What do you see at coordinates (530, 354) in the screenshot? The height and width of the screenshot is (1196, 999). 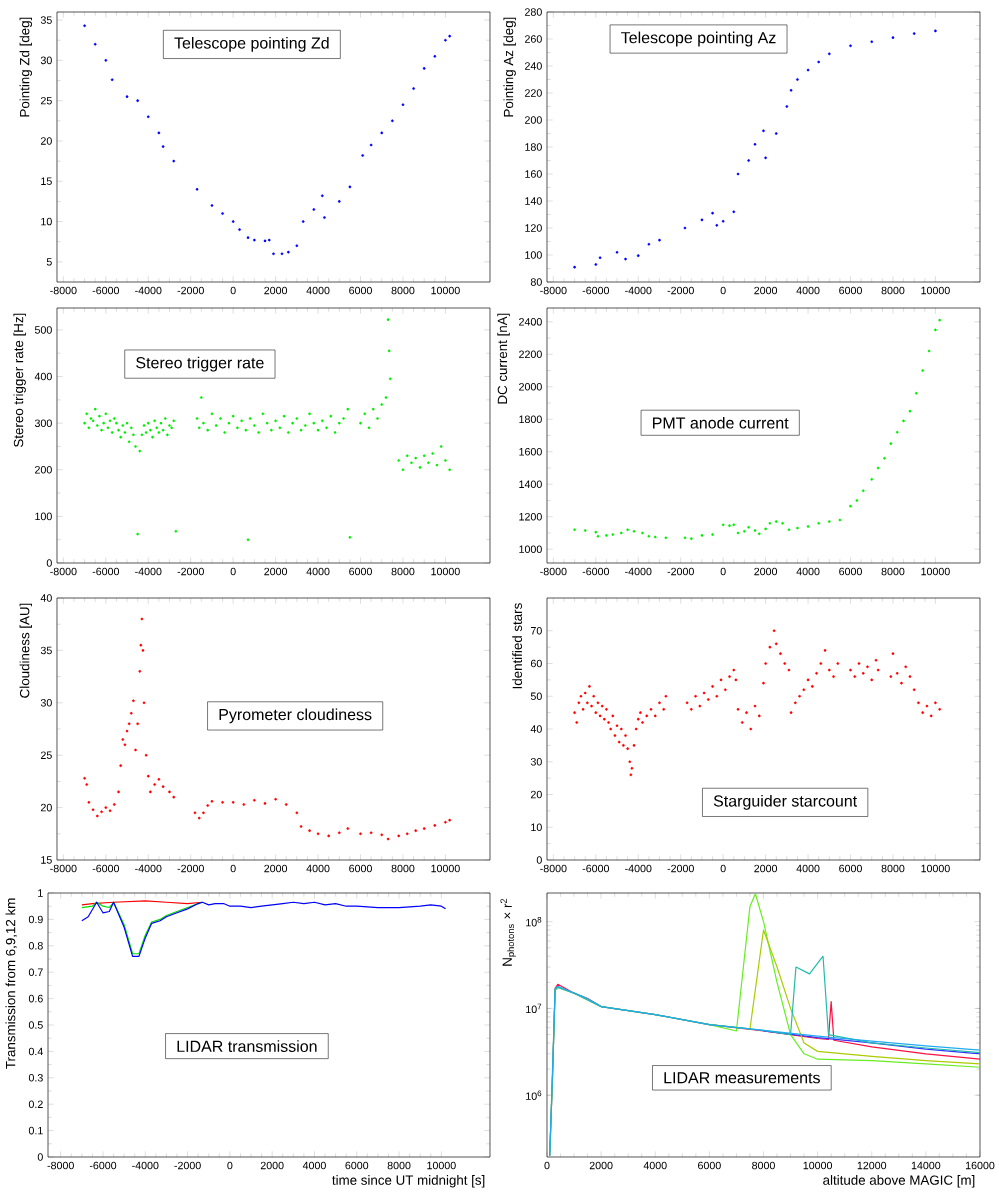 I see `y-tick-label: 2200` at bounding box center [530, 354].